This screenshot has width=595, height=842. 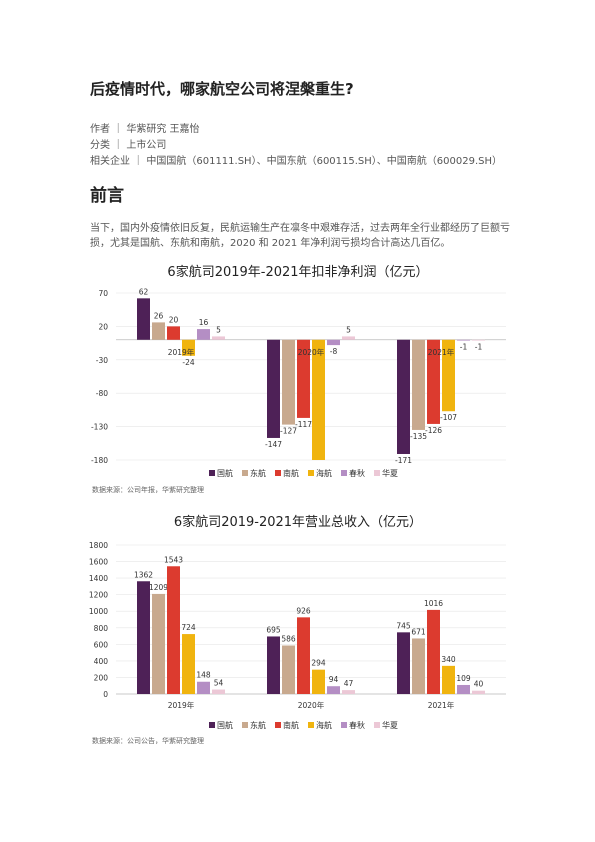 What do you see at coordinates (433, 603) in the screenshot?
I see `data-label: 1016` at bounding box center [433, 603].